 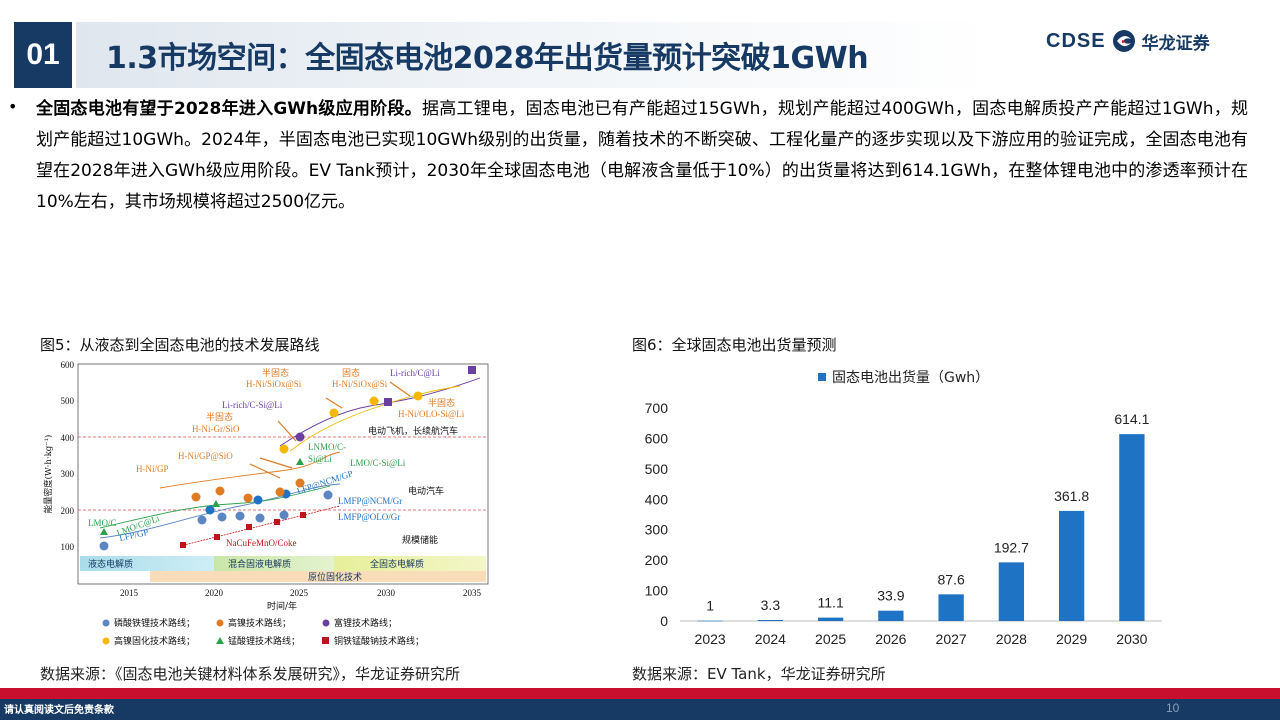 What do you see at coordinates (420, 540) in the screenshot?
I see `application-label: 规模储能` at bounding box center [420, 540].